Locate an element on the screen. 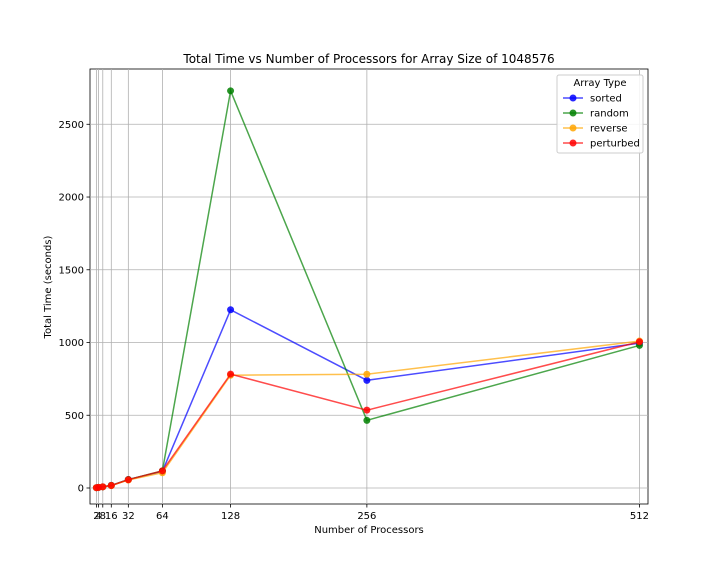 This screenshot has height=576, width=720. legend-item-sorted: sorted is located at coordinates (592, 99).